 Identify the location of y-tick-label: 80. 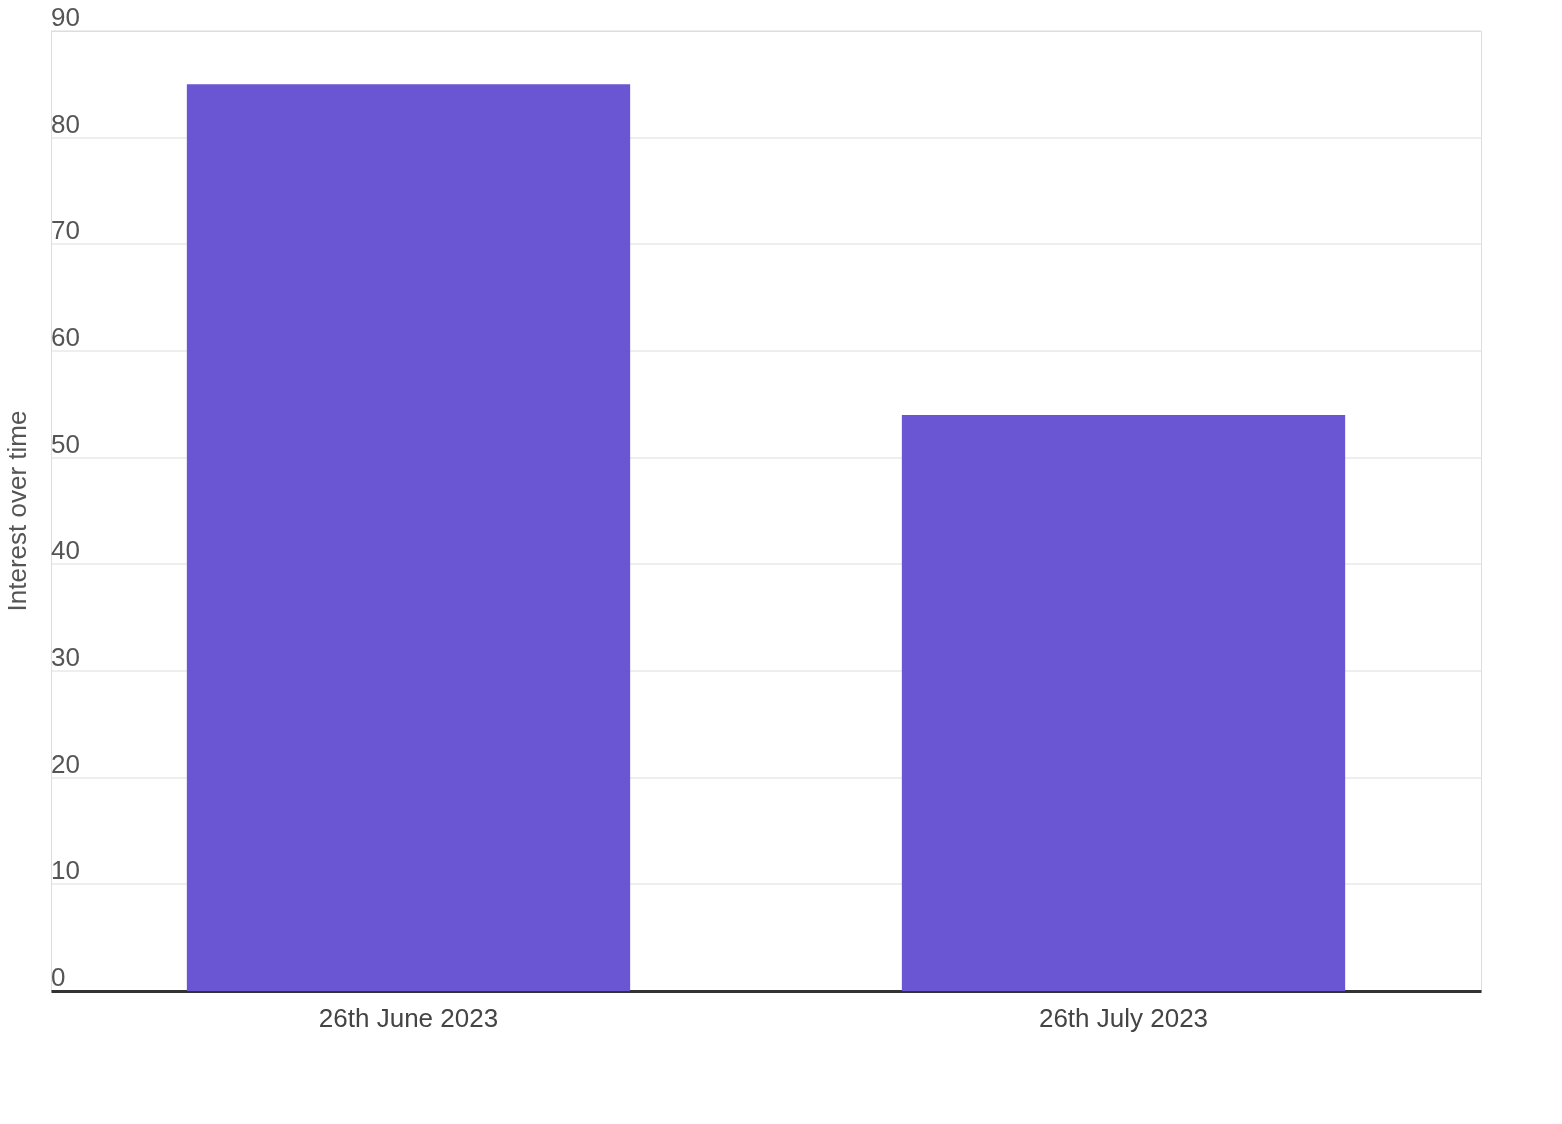
(65, 123).